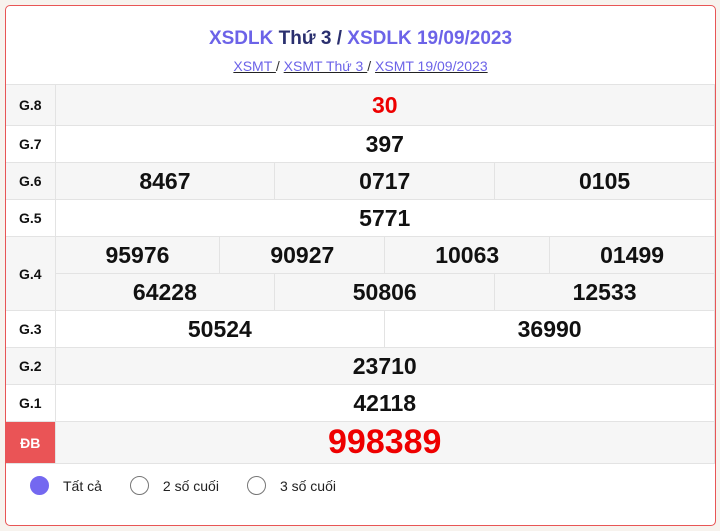 The height and width of the screenshot is (531, 720). I want to click on filter-all: Tất cả, so click(66, 485).